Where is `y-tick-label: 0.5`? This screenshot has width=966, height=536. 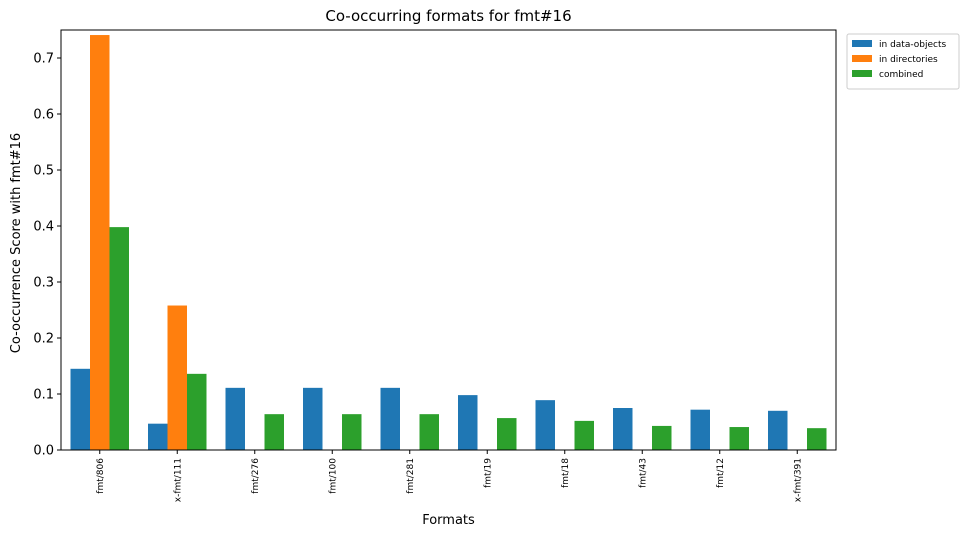
y-tick-label: 0.5 is located at coordinates (43, 171).